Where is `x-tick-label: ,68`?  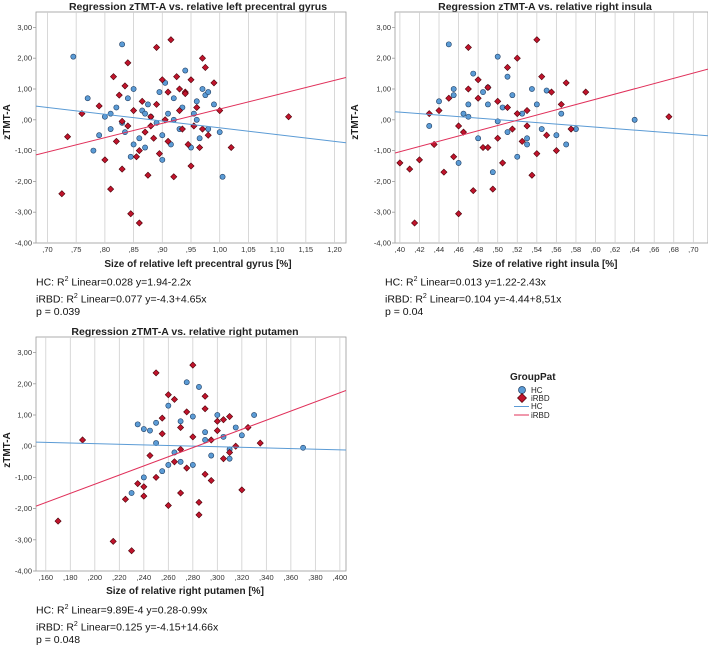 x-tick-label: ,68 is located at coordinates (674, 249).